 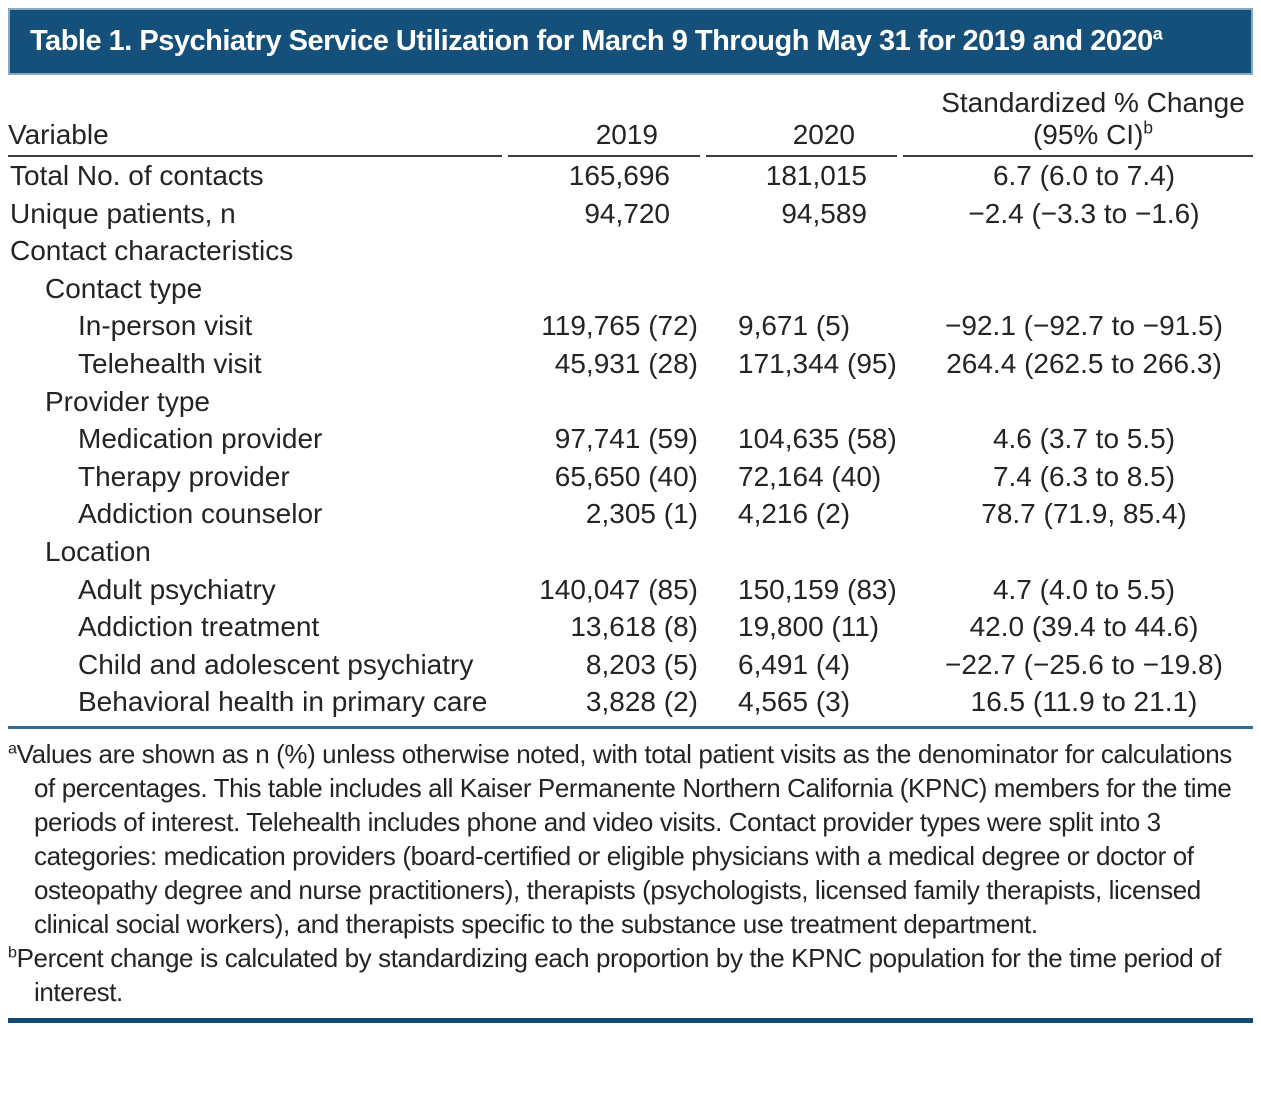 I want to click on cell-change: 42.0 (39.4 to 44.6), so click(x=1084, y=627).